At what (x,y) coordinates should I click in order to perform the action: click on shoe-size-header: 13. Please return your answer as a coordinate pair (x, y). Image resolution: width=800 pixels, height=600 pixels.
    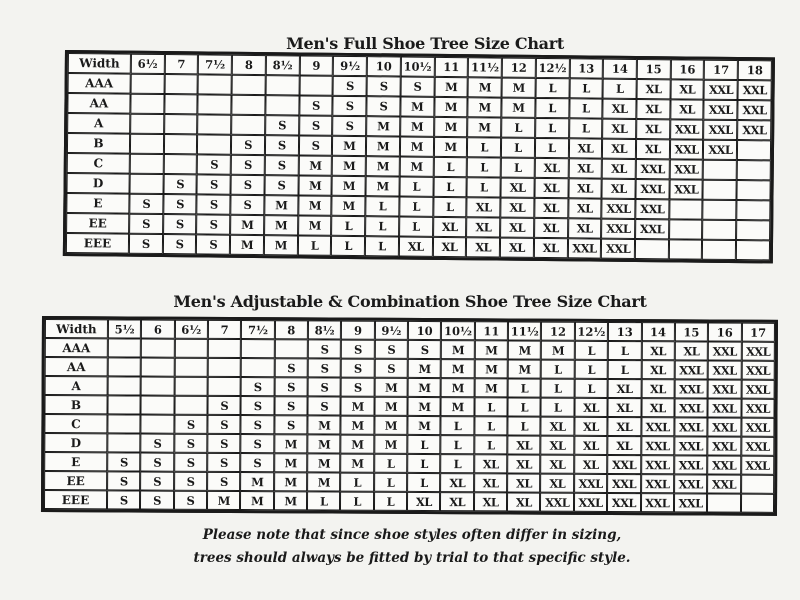
    Looking at the image, I should click on (586, 68).